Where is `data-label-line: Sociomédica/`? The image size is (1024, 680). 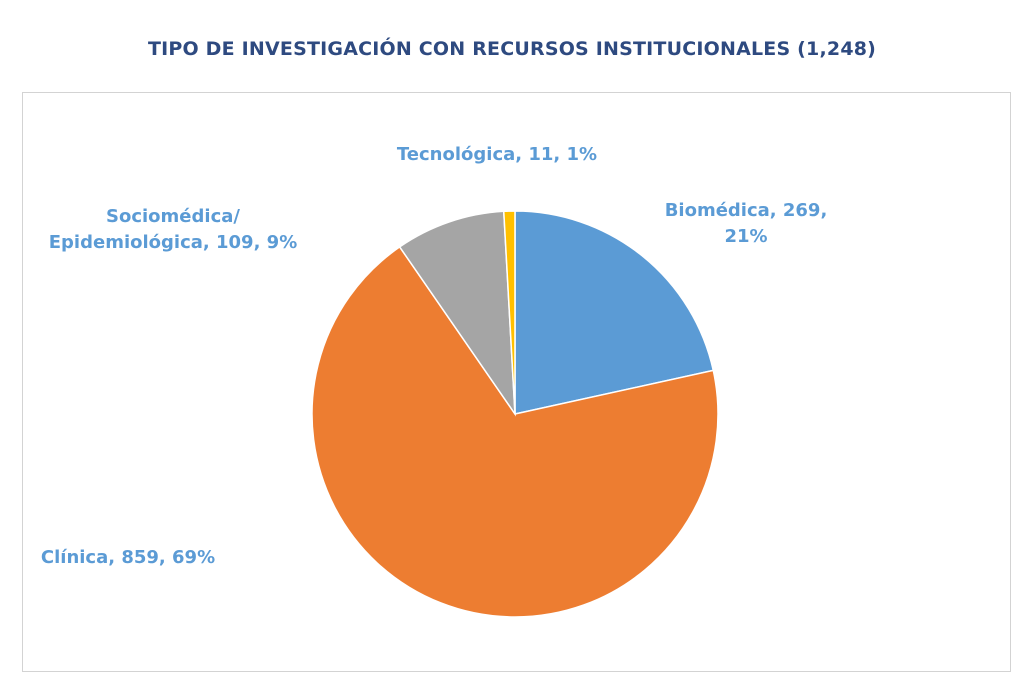
data-label-line: Sociomédica/ is located at coordinates (173, 216).